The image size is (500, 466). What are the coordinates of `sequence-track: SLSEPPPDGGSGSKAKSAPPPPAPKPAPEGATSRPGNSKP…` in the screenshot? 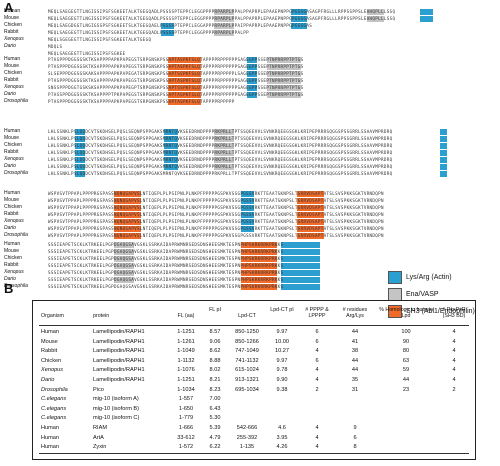 It's located at (264, 73).